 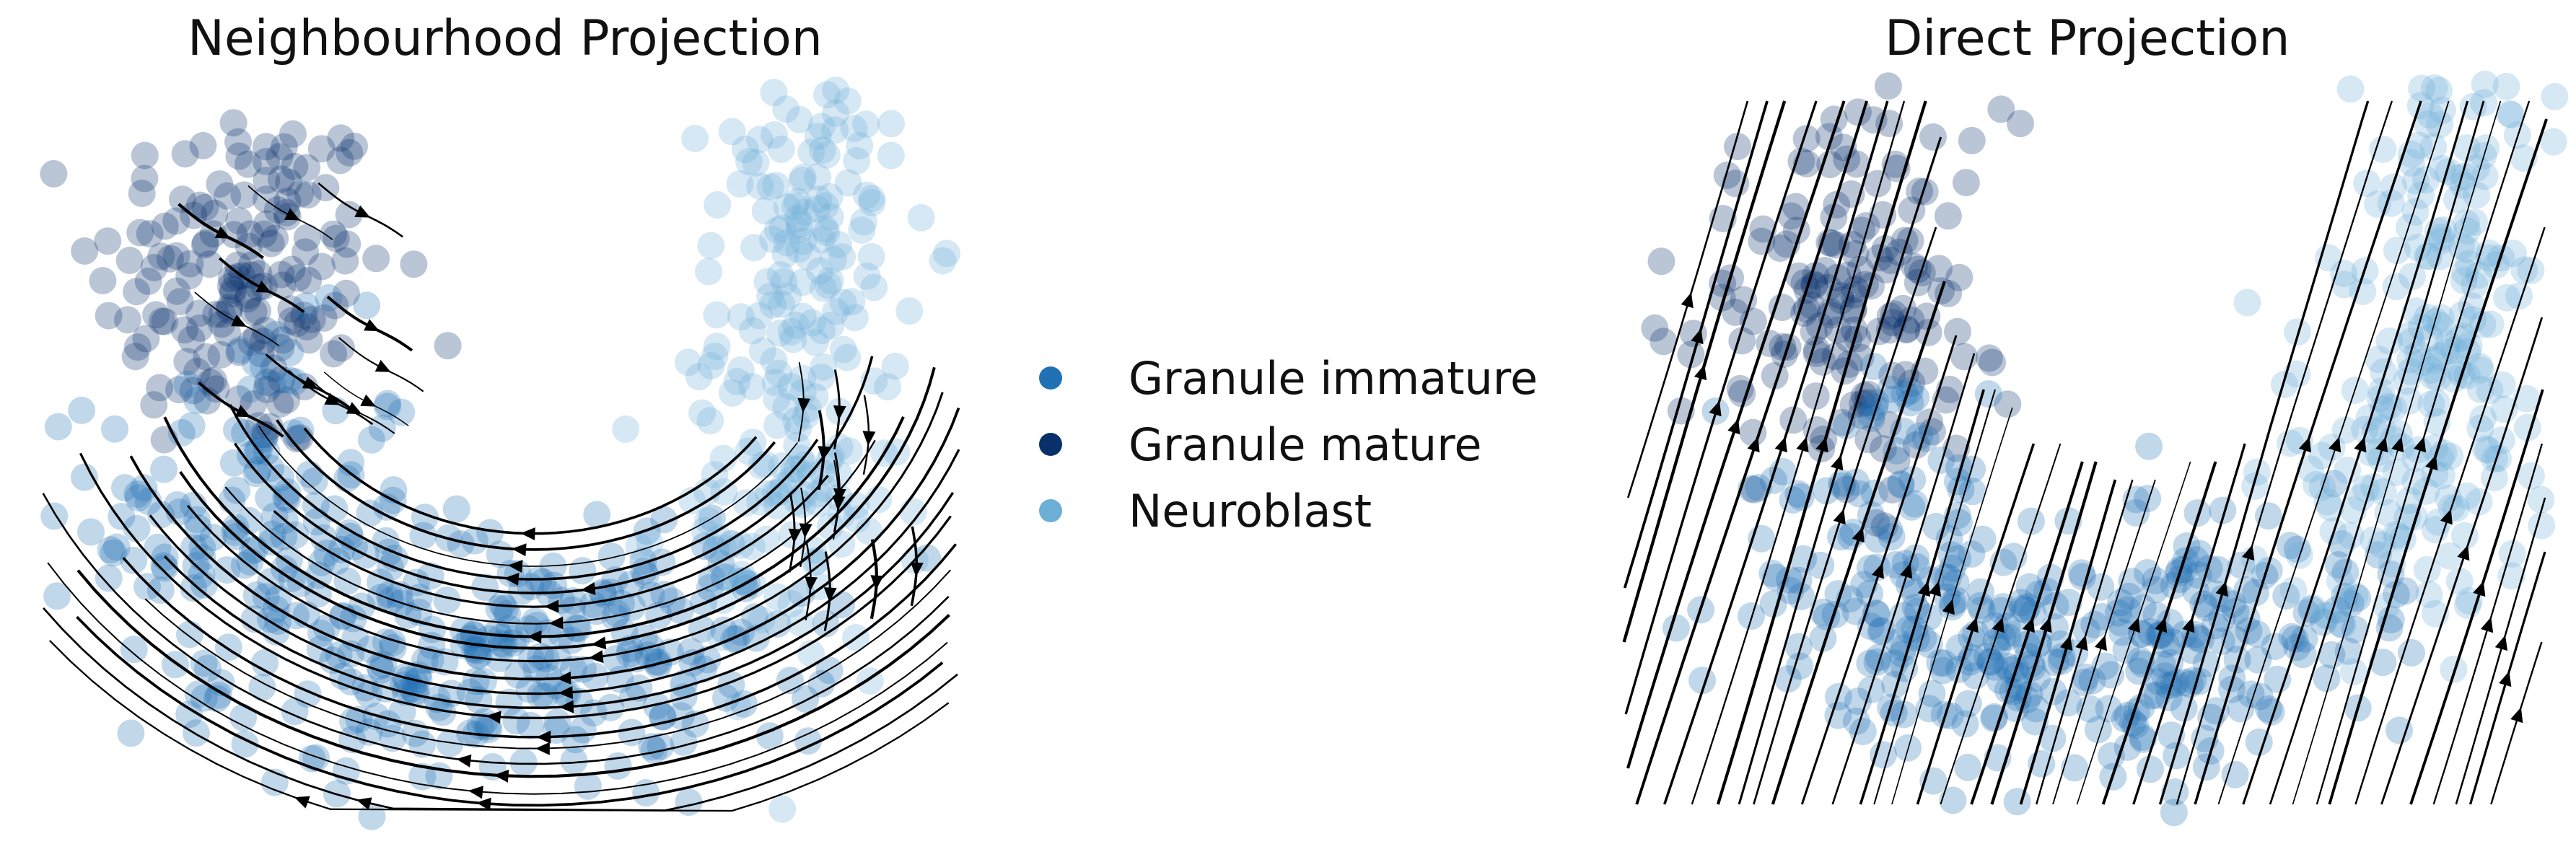 I want to click on legend-marker, so click(x=1050, y=510).